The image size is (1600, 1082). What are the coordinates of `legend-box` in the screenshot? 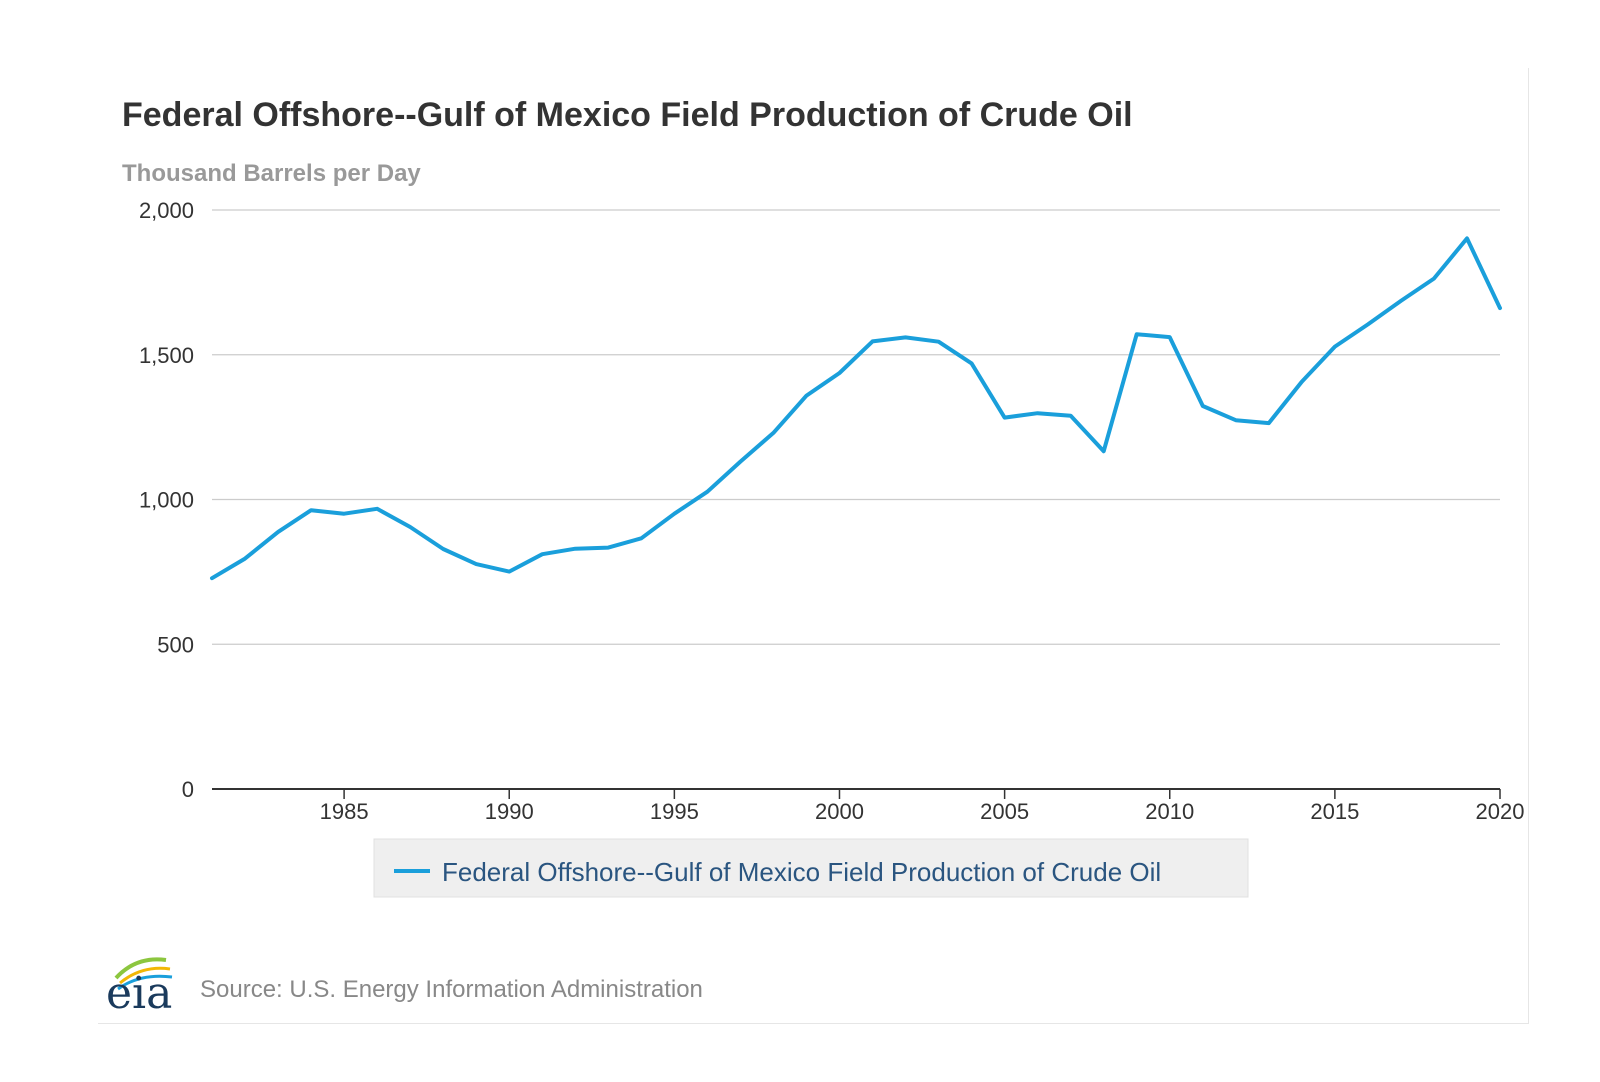 It's located at (811, 868).